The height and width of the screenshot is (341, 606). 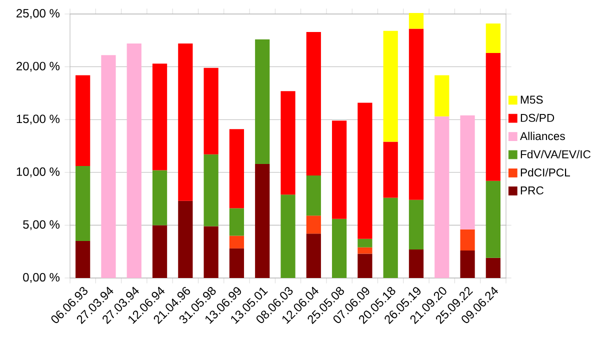 What do you see at coordinates (531, 100) in the screenshot?
I see `legend-label: M5S` at bounding box center [531, 100].